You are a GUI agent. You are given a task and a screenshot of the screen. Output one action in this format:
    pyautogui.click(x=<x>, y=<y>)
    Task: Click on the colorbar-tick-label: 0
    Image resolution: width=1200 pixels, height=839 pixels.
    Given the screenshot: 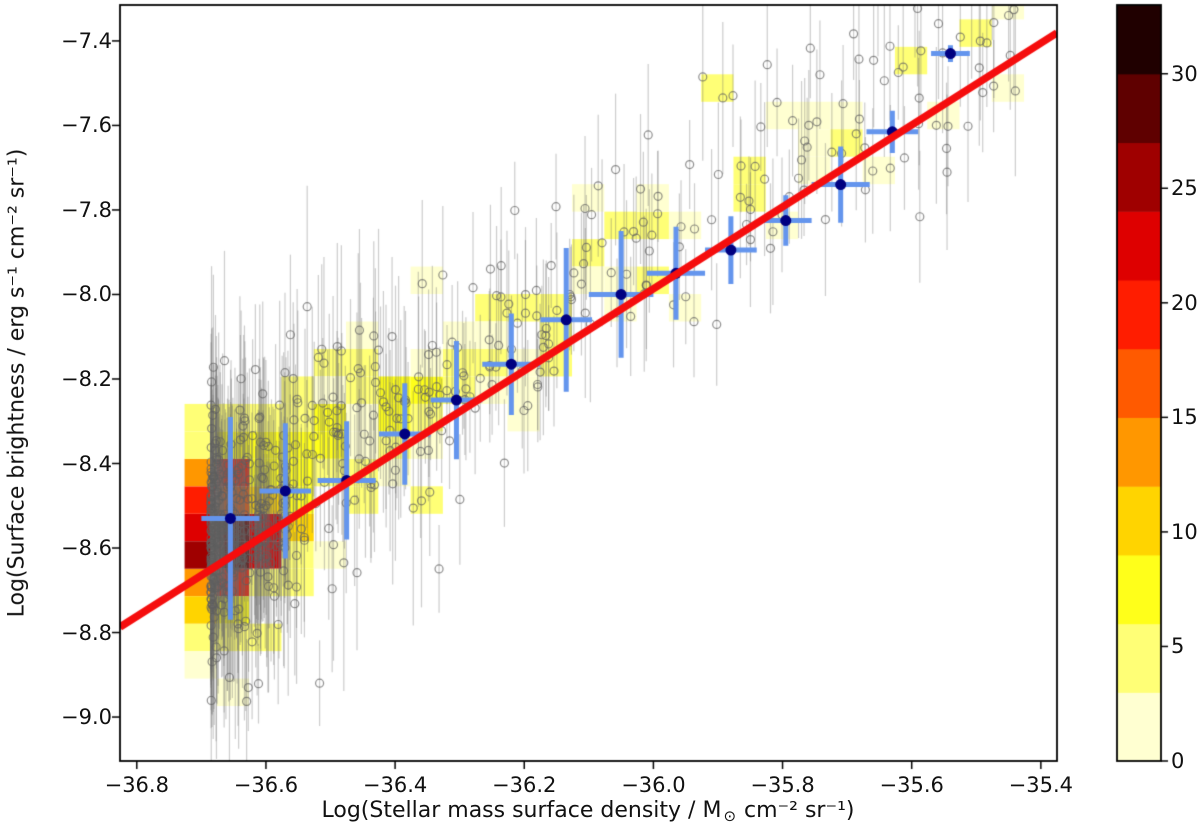 What is the action you would take?
    pyautogui.click(x=1178, y=761)
    